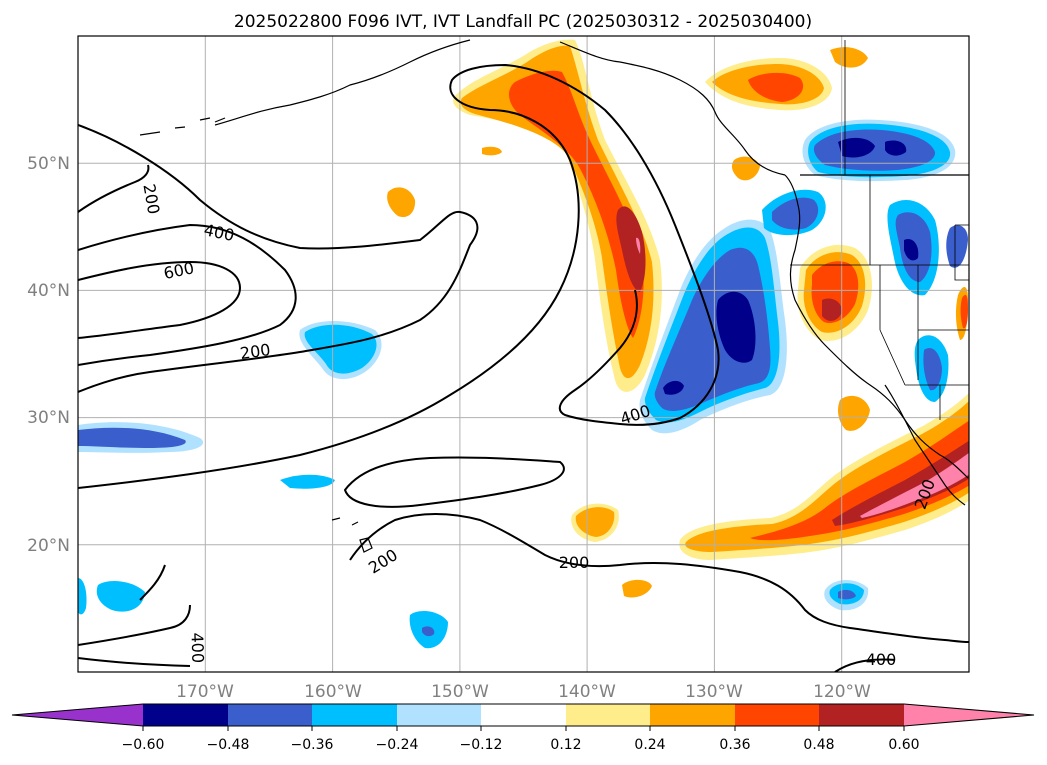 Image resolution: width=1047 pixels, height=765 pixels. I want to click on shade-blob-124w-blue, so click(847, 594).